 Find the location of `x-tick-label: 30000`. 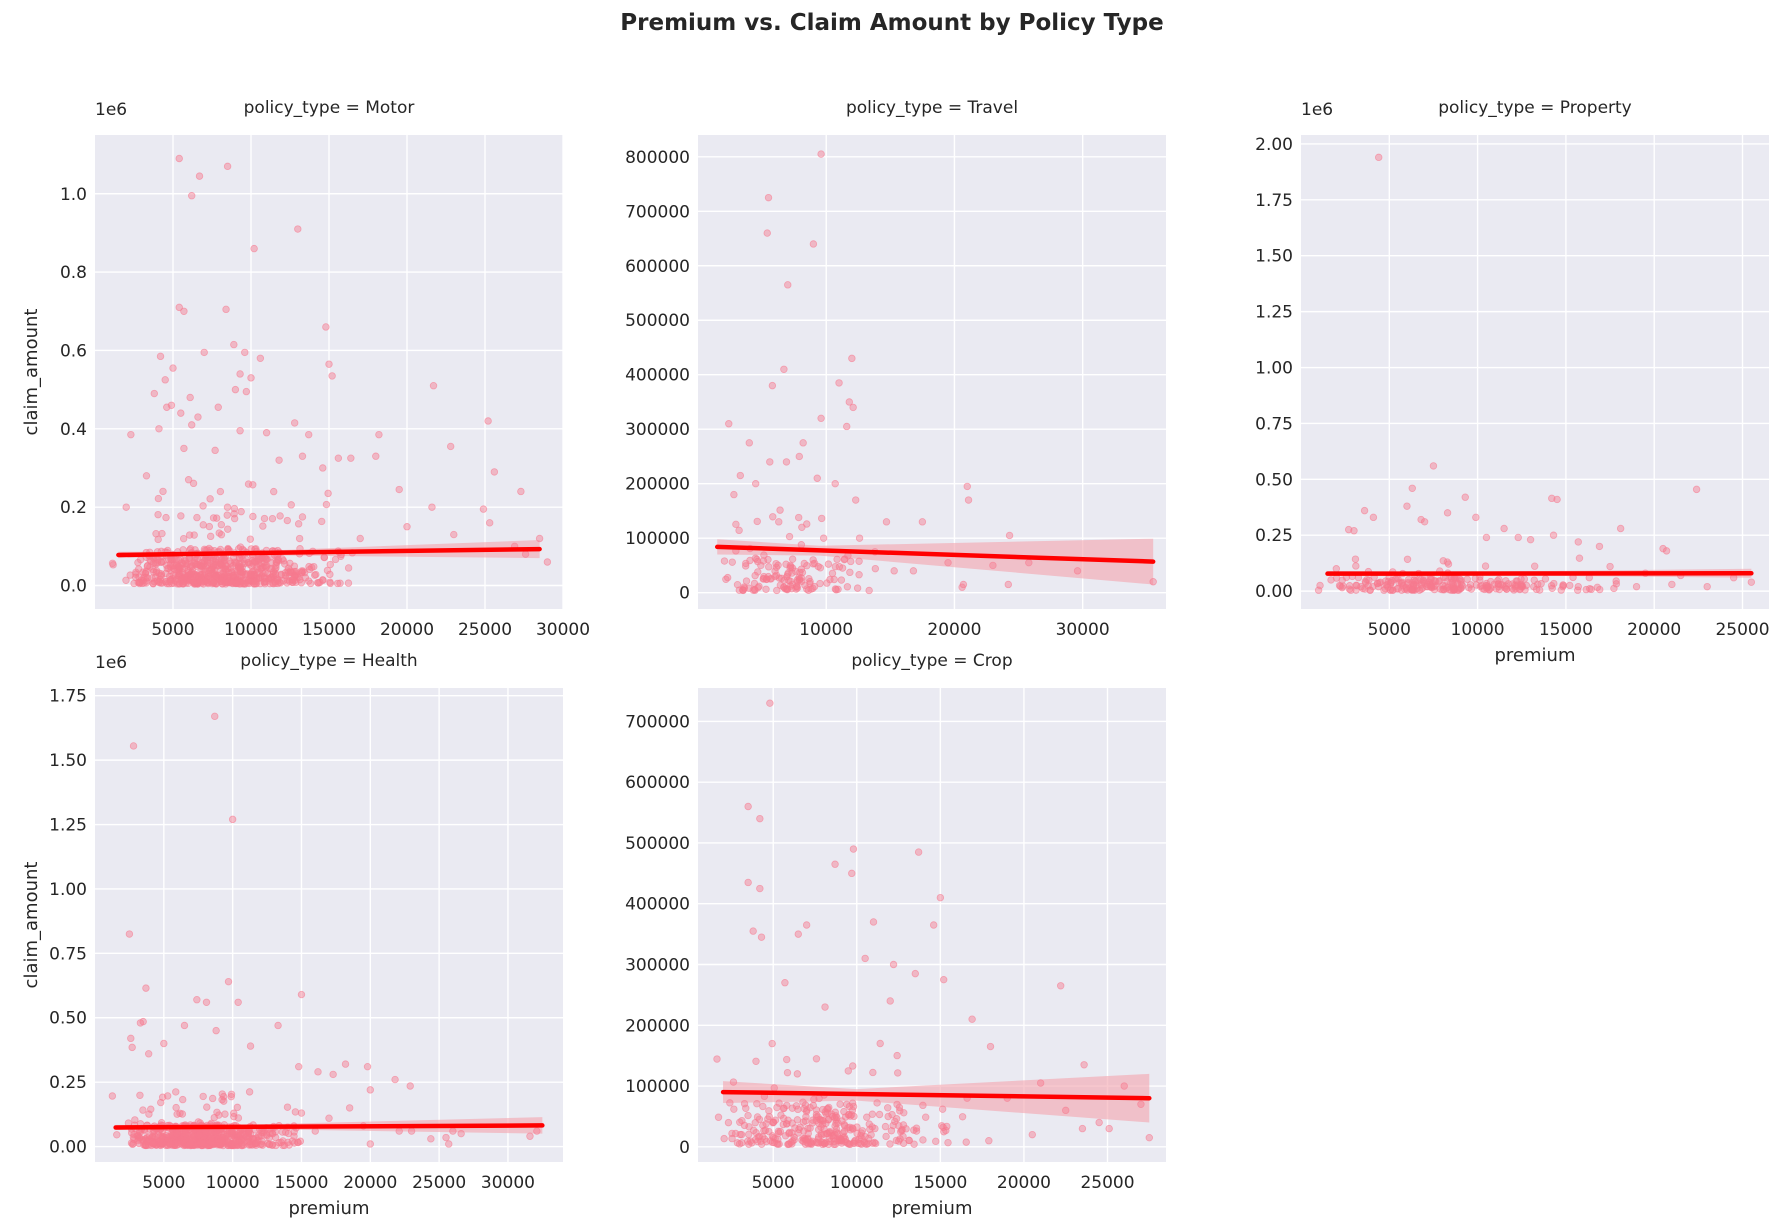

x-tick-label: 30000 is located at coordinates (563, 630).